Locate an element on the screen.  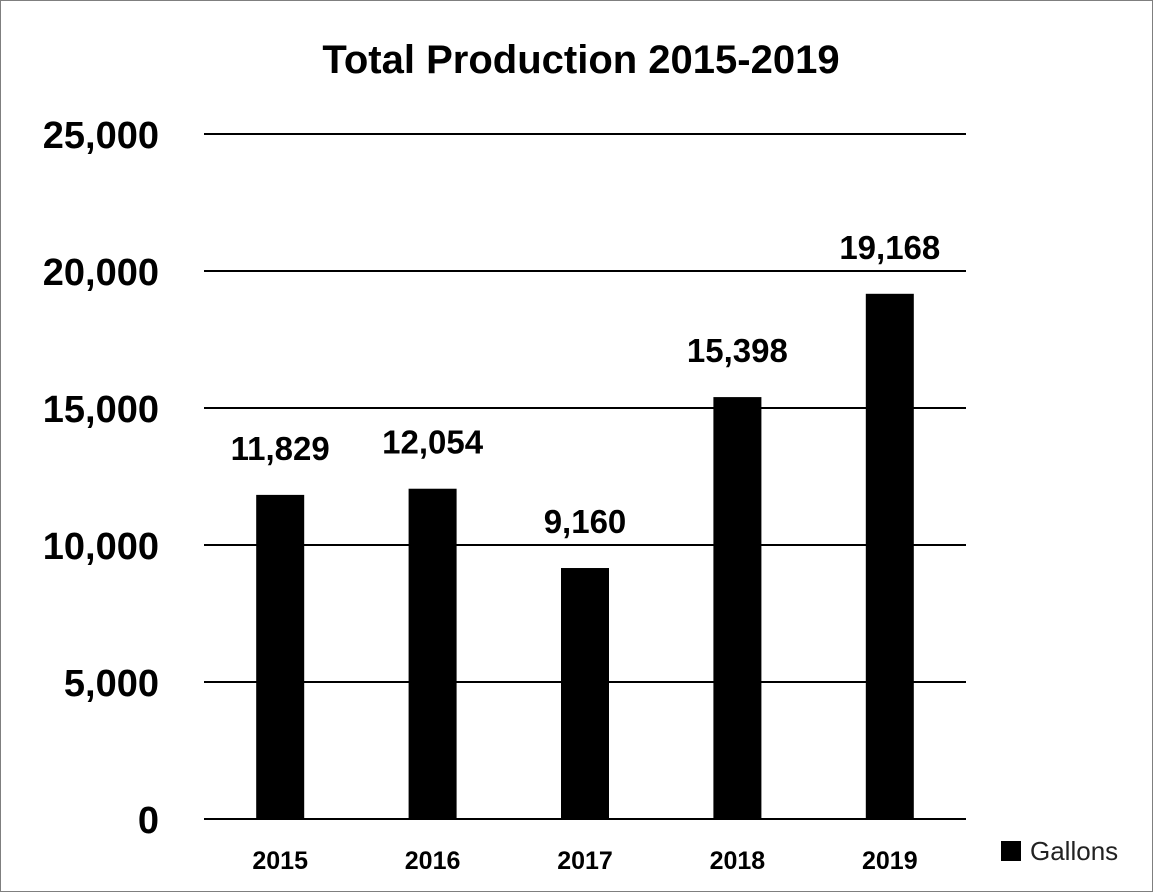
x-axis-tick-labels: 2015 2016 2017 2018 2019 is located at coordinates (584, 861).